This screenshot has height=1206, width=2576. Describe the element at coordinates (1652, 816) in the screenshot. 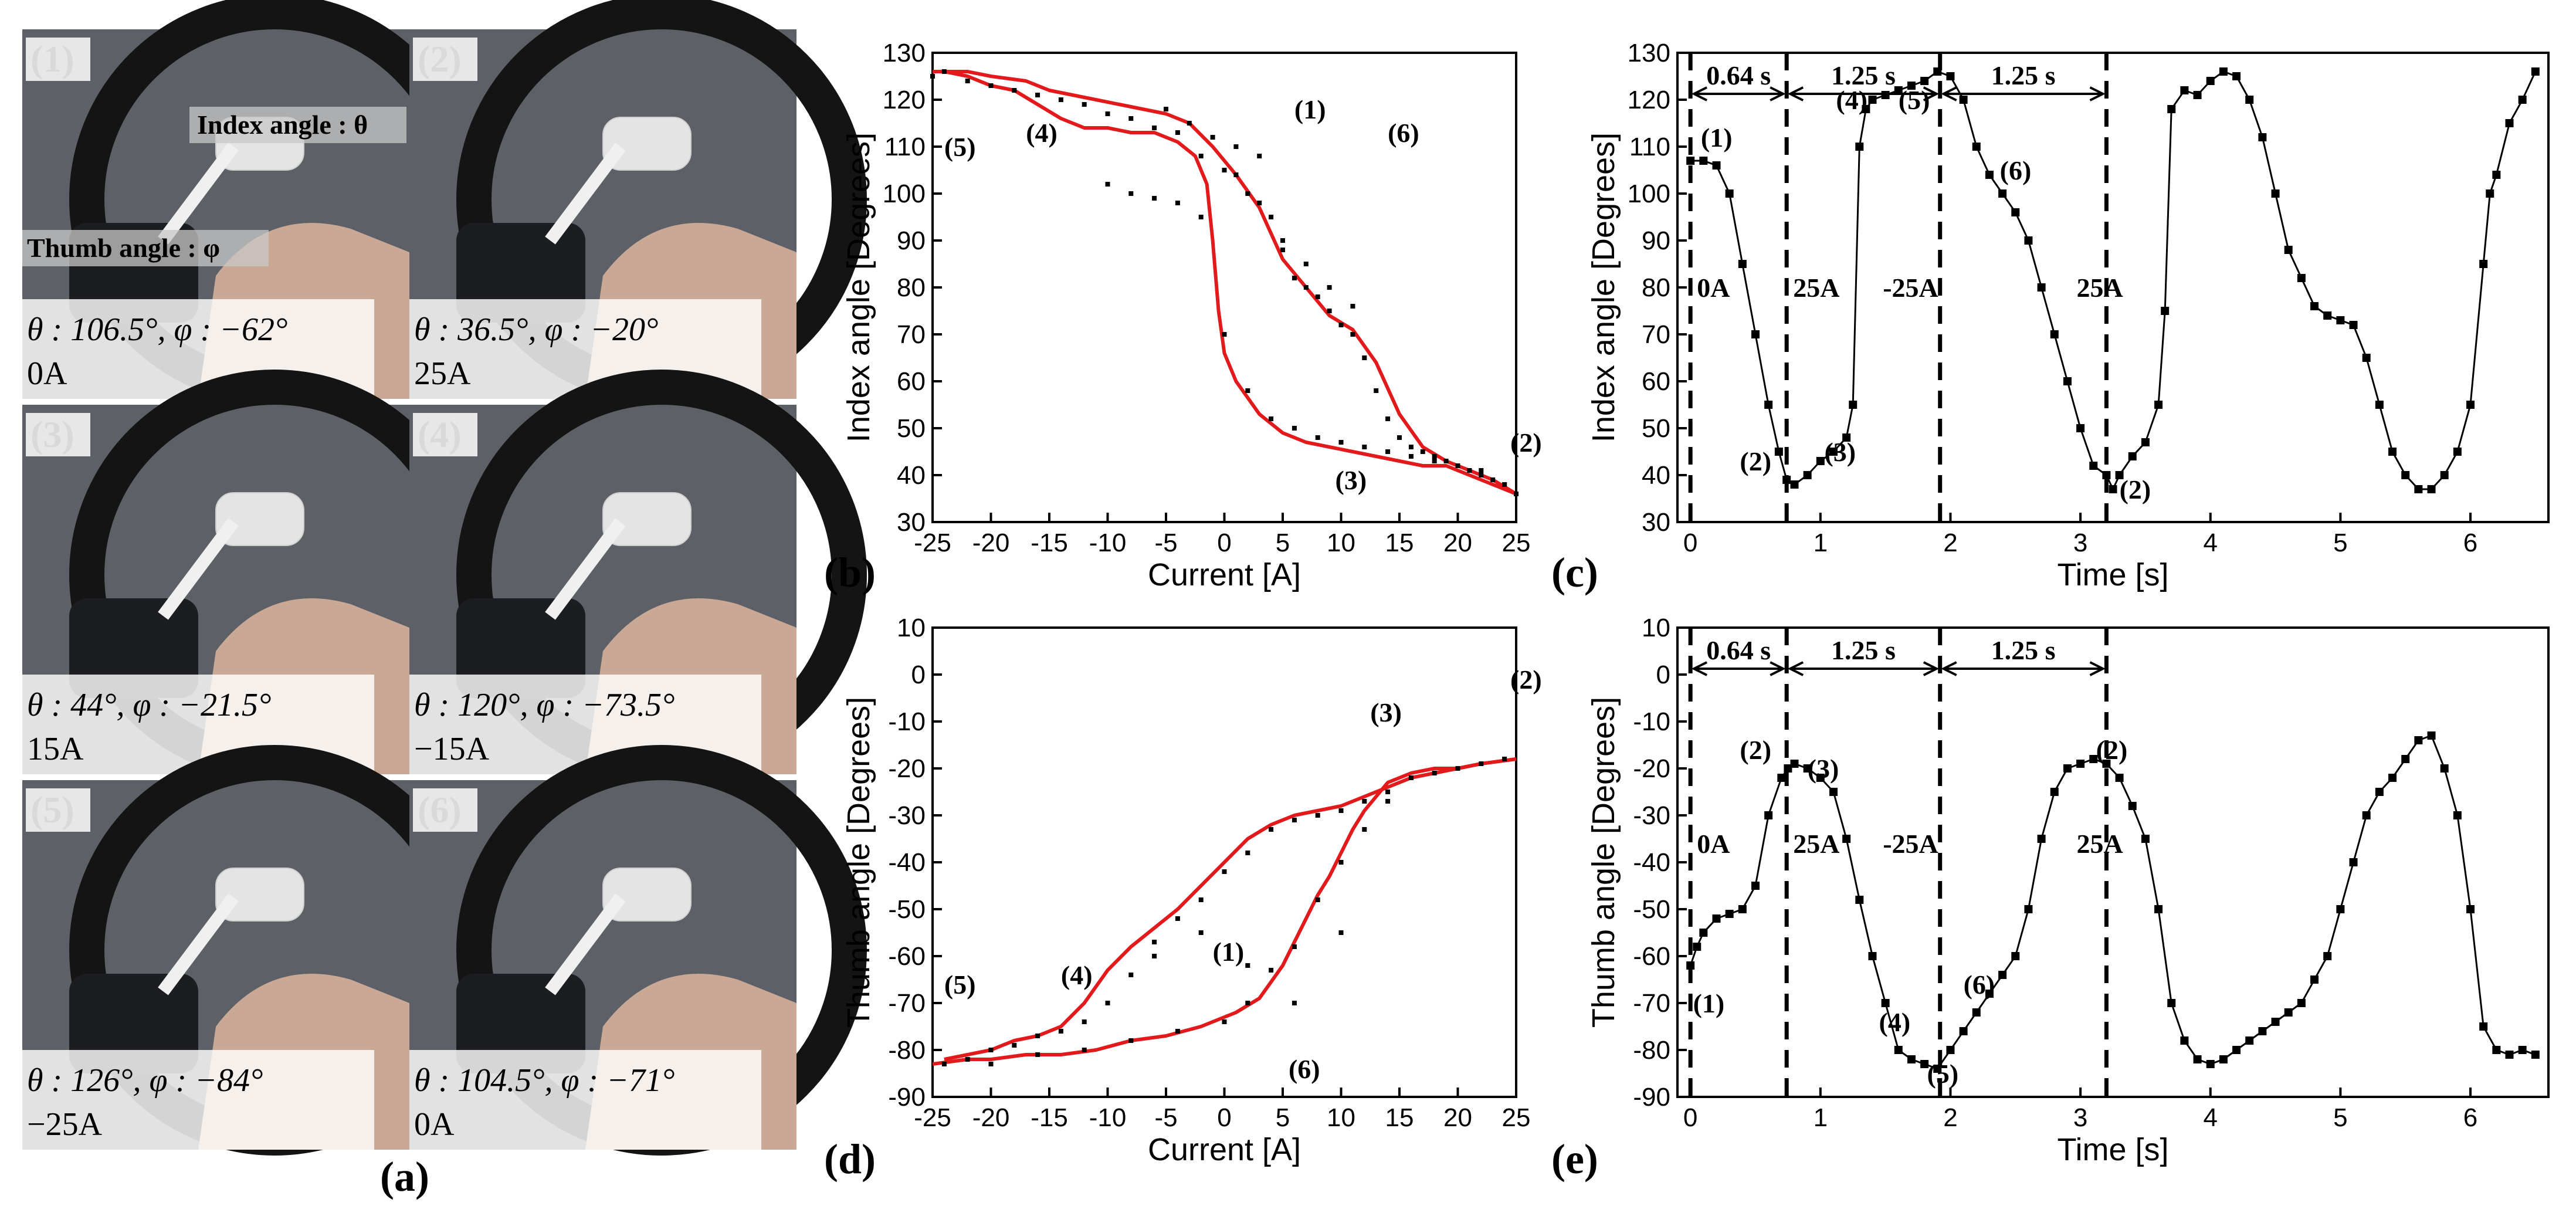

I see `y-tick-label: -30` at that location.